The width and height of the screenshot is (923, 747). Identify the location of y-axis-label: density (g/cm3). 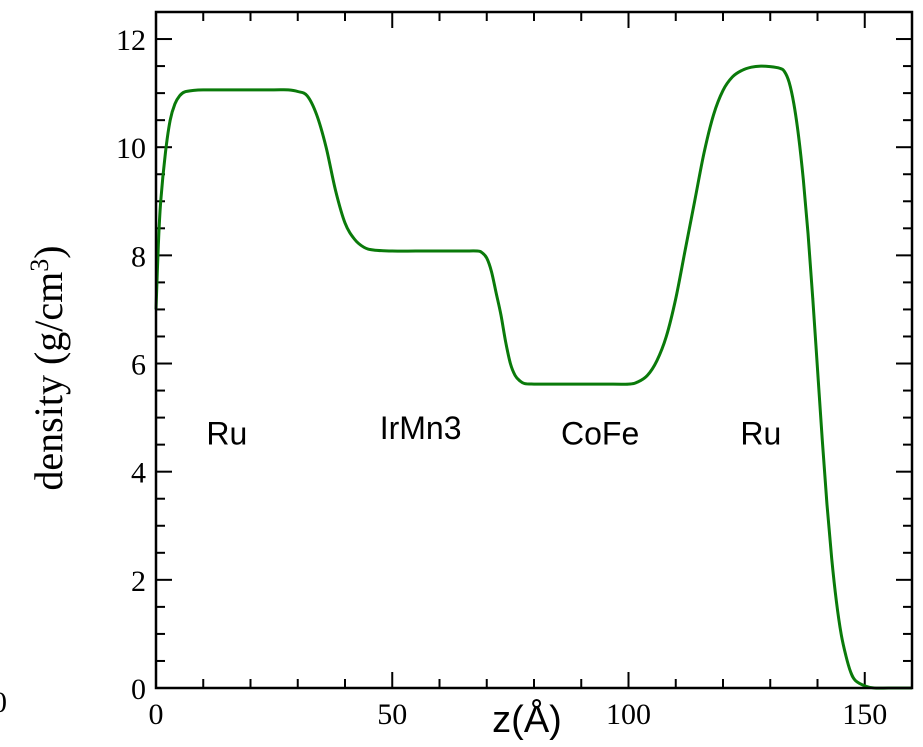
(48, 367).